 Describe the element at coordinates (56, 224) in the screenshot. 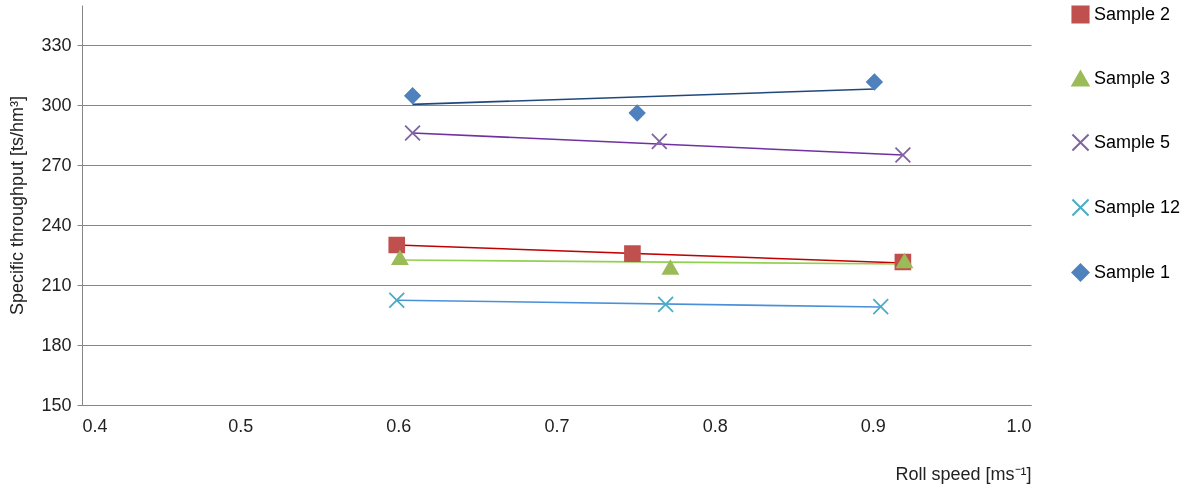

I see `y-tick-label: 240` at that location.